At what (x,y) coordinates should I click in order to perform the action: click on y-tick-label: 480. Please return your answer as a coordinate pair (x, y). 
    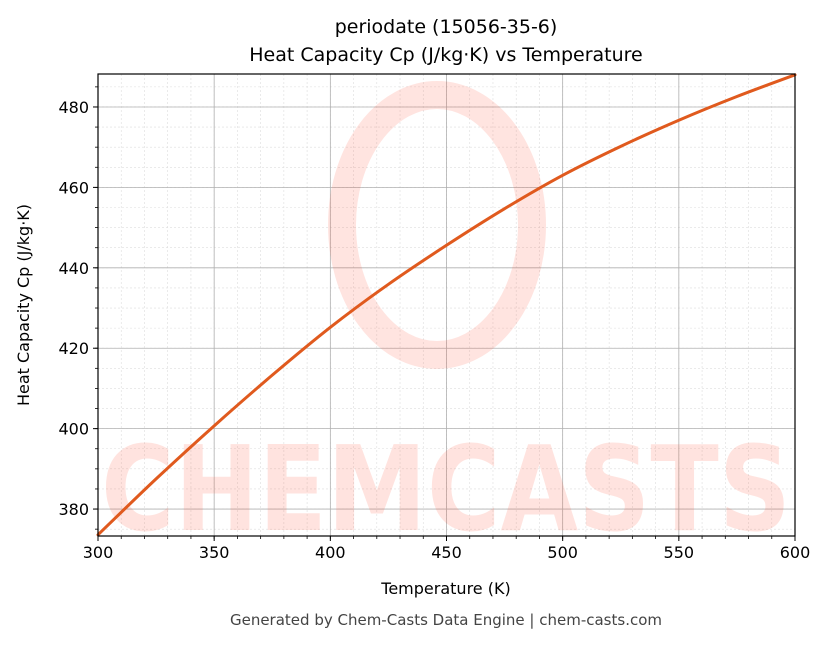
    Looking at the image, I should click on (73, 107).